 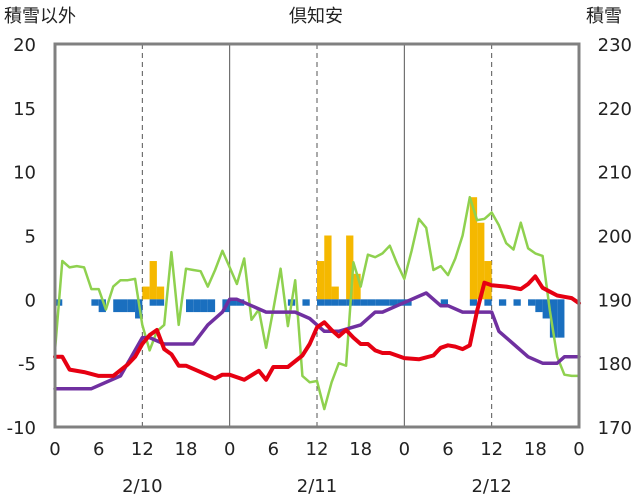 What do you see at coordinates (21, 237) in the screenshot?
I see `left-axis-ticks: 20 15 10 5 0 -5 -10` at bounding box center [21, 237].